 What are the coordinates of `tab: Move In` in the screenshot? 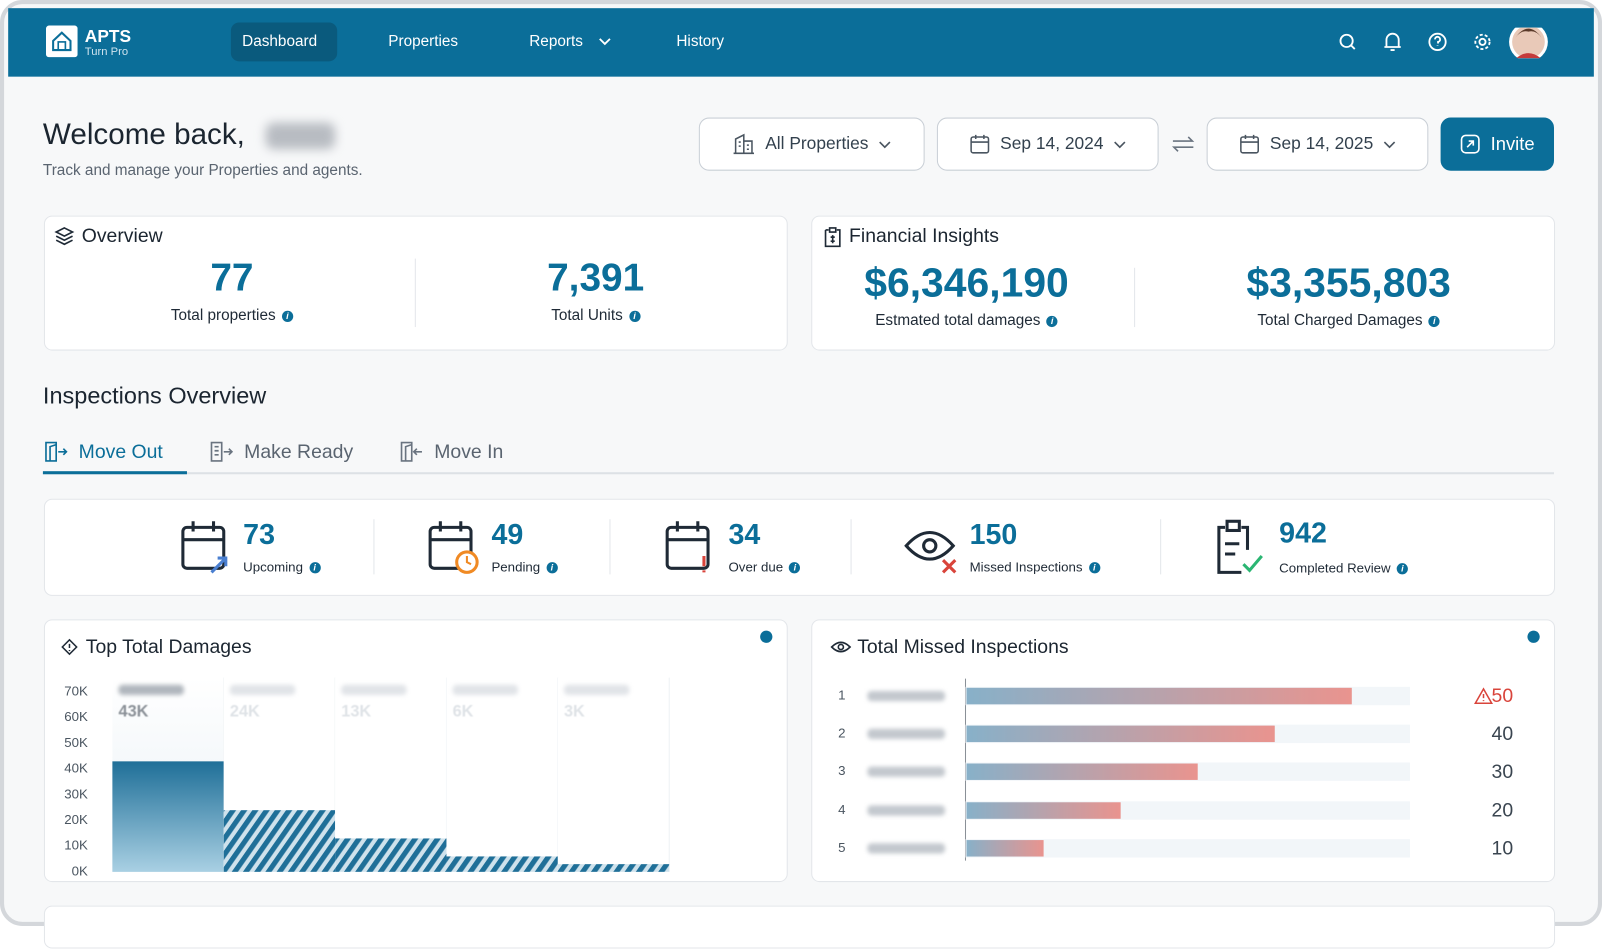 It's located at (469, 452).